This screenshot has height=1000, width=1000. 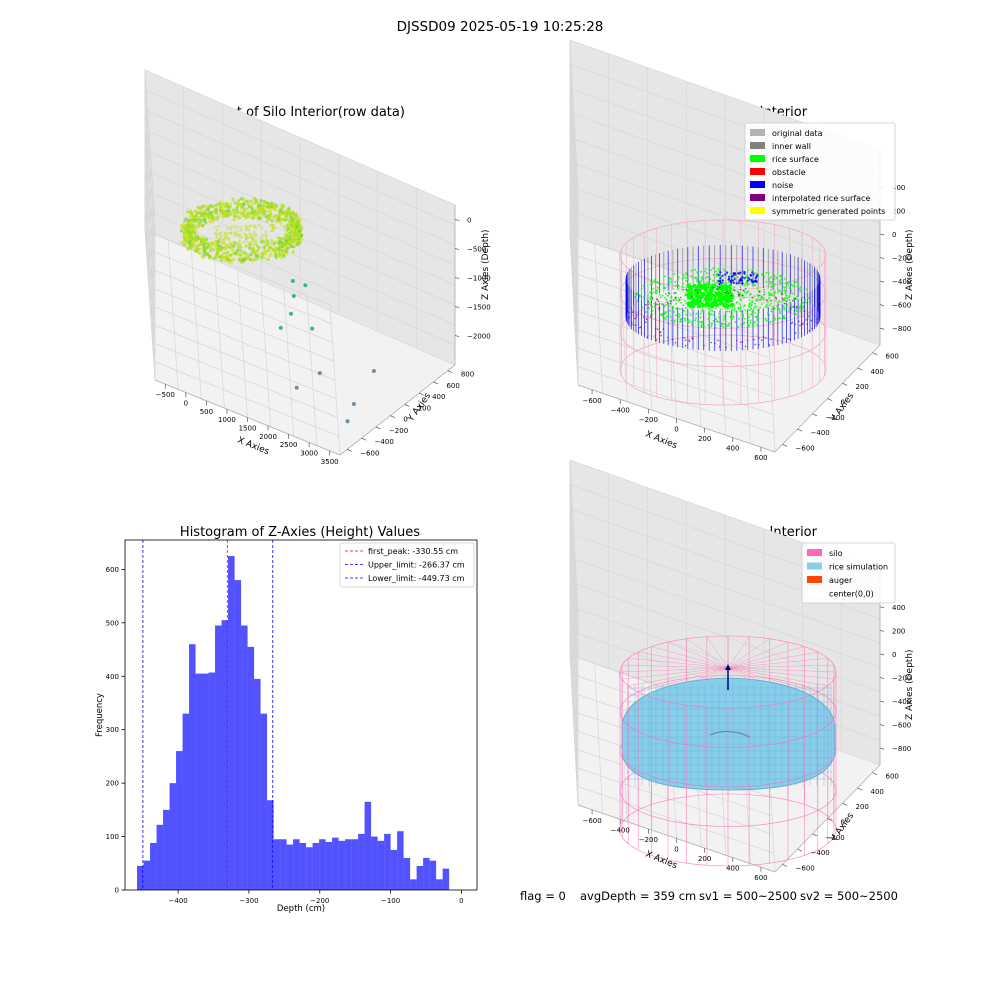 What do you see at coordinates (898, 631) in the screenshot?
I see `p4-z-tick-label: 200` at bounding box center [898, 631].